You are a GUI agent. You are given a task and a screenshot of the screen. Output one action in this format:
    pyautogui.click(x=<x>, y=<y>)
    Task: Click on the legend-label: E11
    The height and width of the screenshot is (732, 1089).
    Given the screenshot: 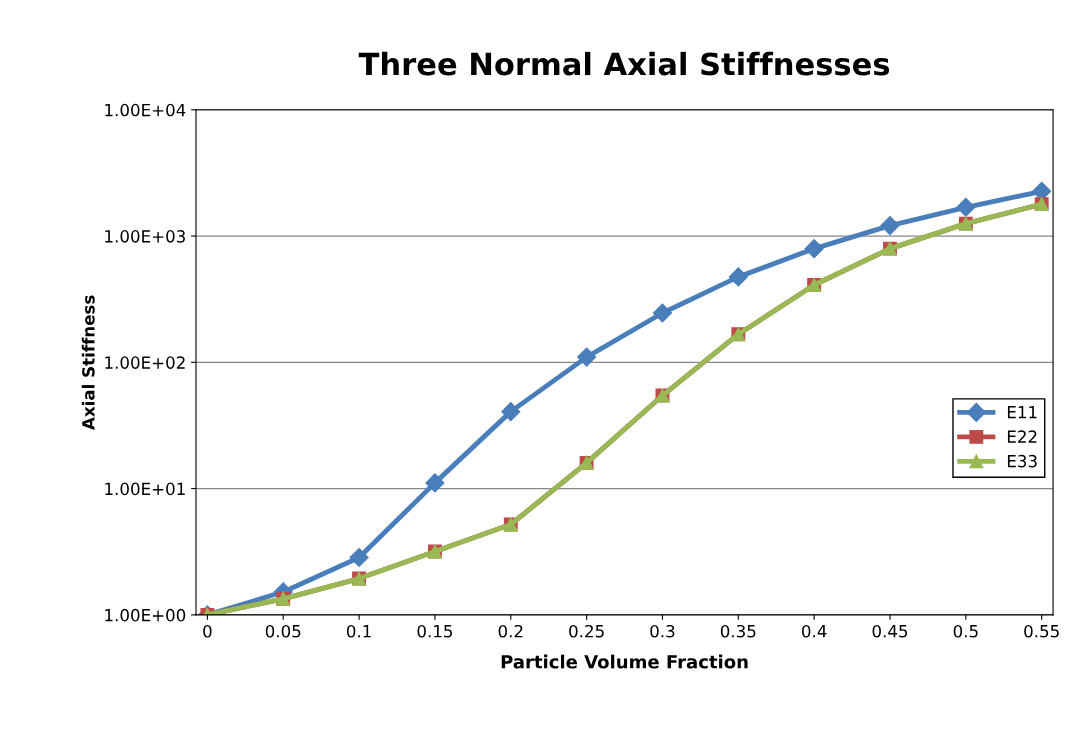 What is the action you would take?
    pyautogui.click(x=1022, y=412)
    